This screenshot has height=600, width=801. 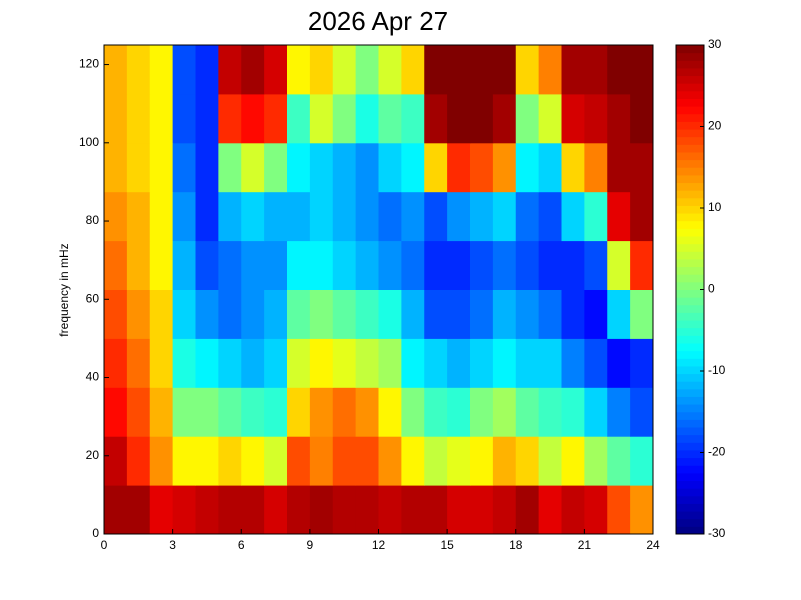 I want to click on y-tick-label: 100, so click(x=89, y=142).